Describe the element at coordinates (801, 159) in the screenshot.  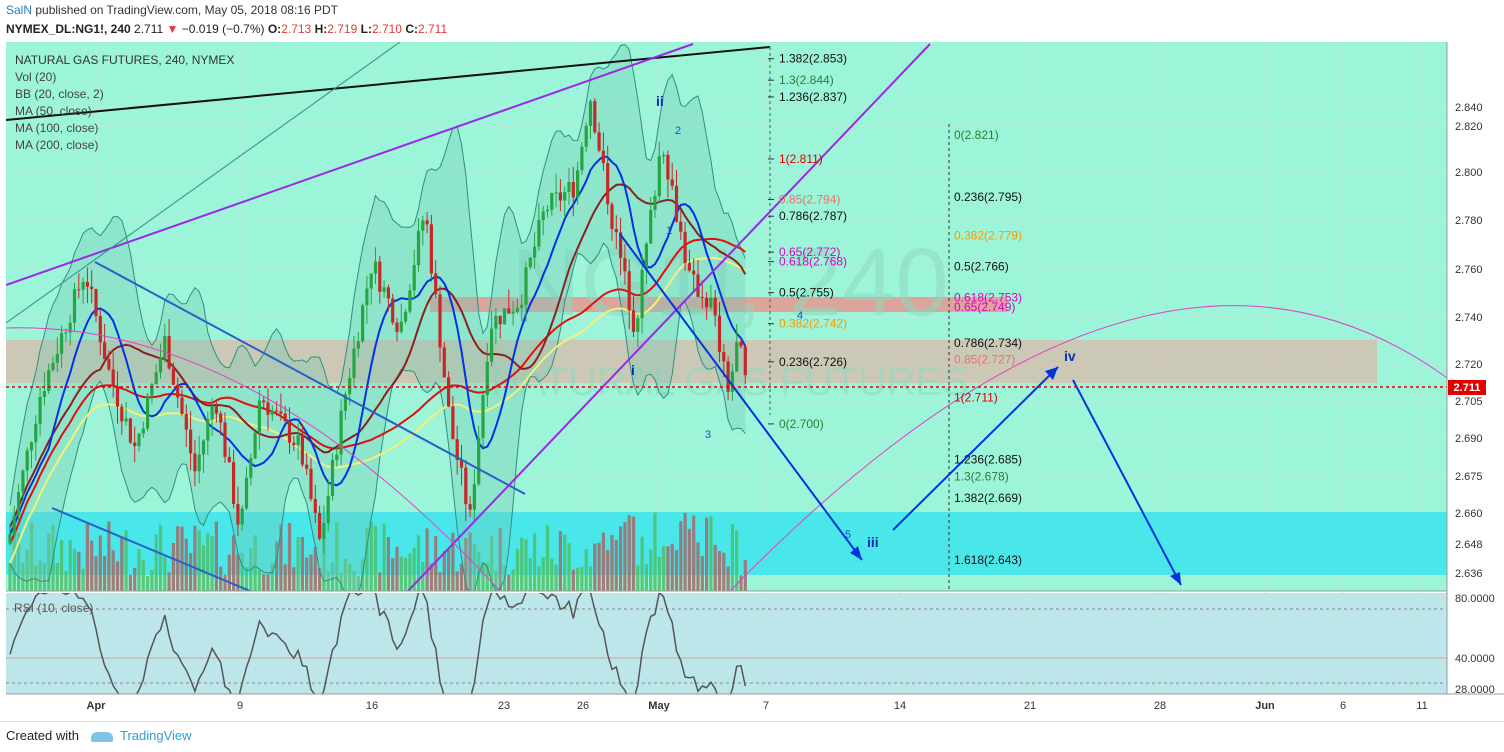
I see `fib-label: 1(2.811)` at that location.